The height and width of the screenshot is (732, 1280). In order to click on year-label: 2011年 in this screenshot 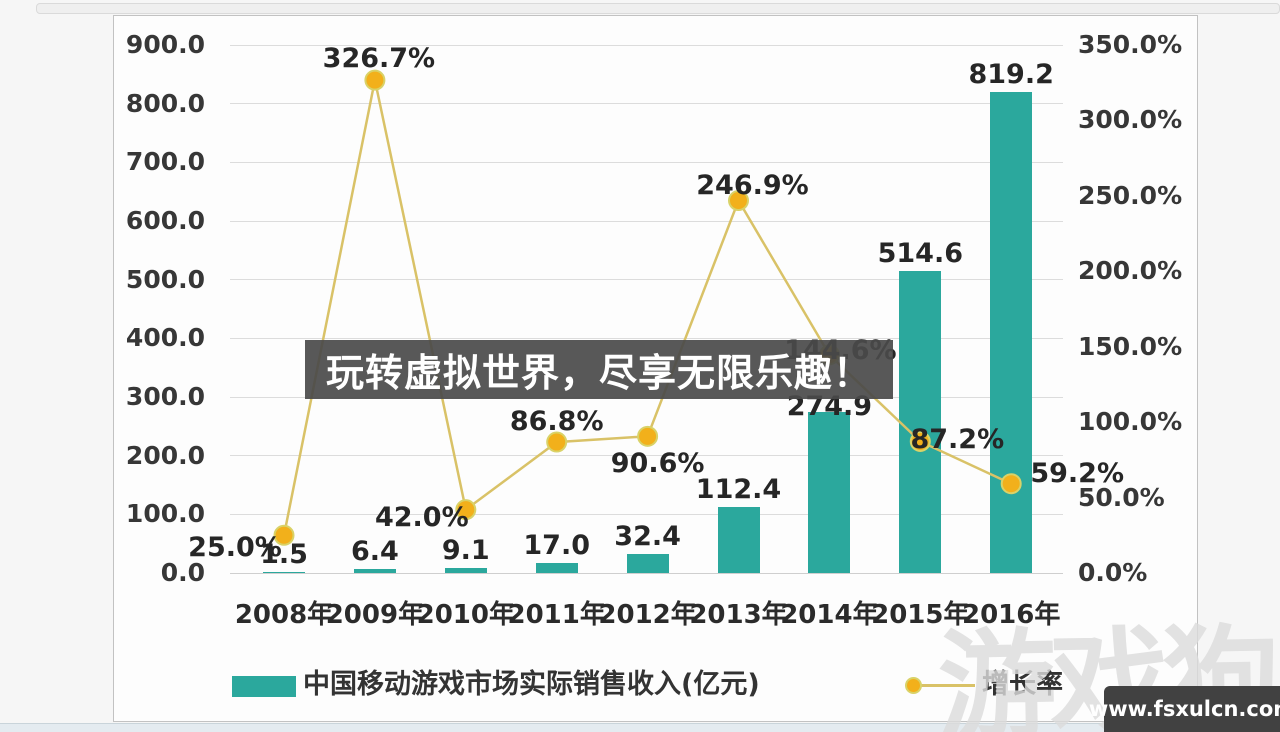, I will do `click(556, 615)`.